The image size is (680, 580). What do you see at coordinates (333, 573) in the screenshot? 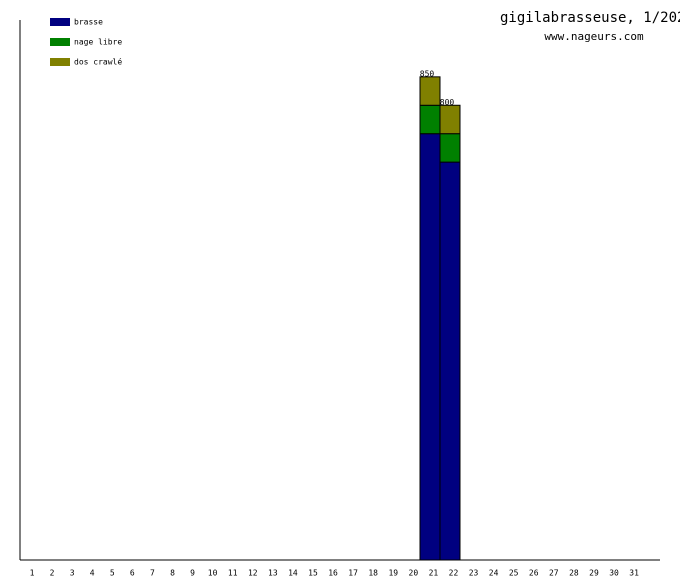
I see `x-tick-label: 16` at bounding box center [333, 573].